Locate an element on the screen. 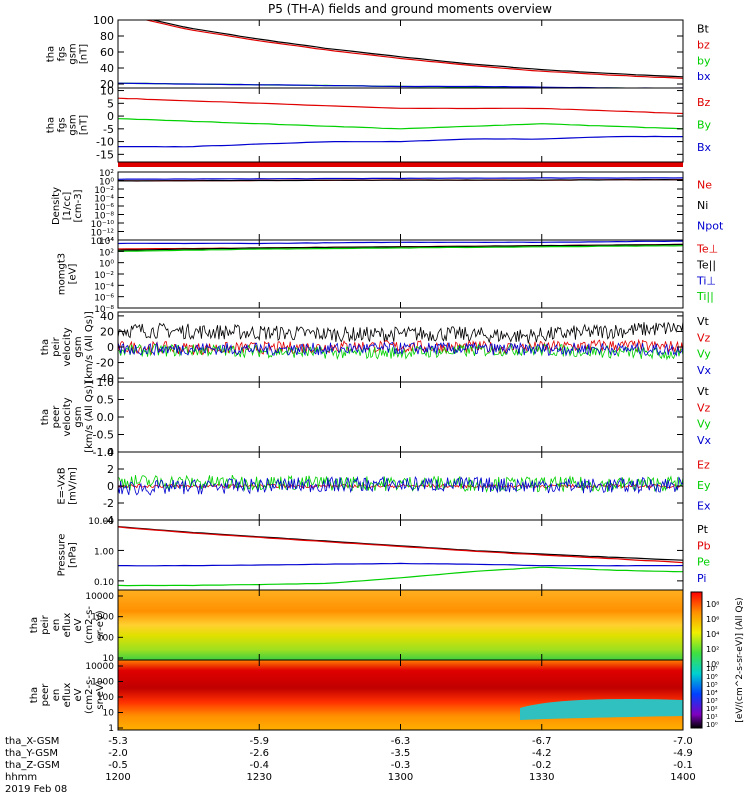 The image size is (750, 800). x-tick-label: -5.3 is located at coordinates (118, 741).